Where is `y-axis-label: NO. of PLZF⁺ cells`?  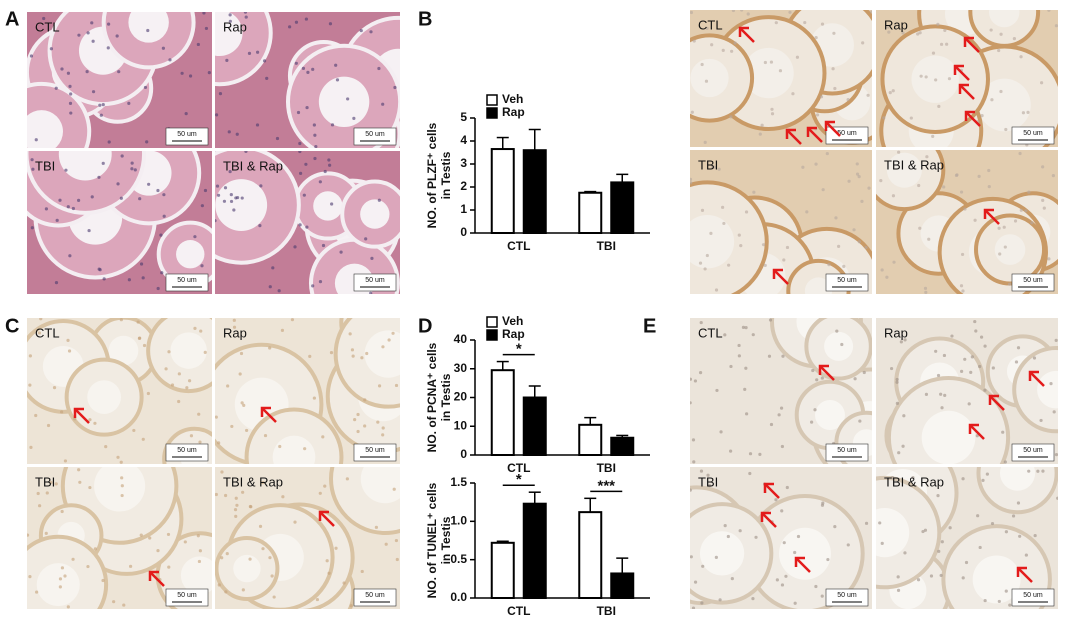
y-axis-label: NO. of PLZF⁺ cells is located at coordinates (432, 175).